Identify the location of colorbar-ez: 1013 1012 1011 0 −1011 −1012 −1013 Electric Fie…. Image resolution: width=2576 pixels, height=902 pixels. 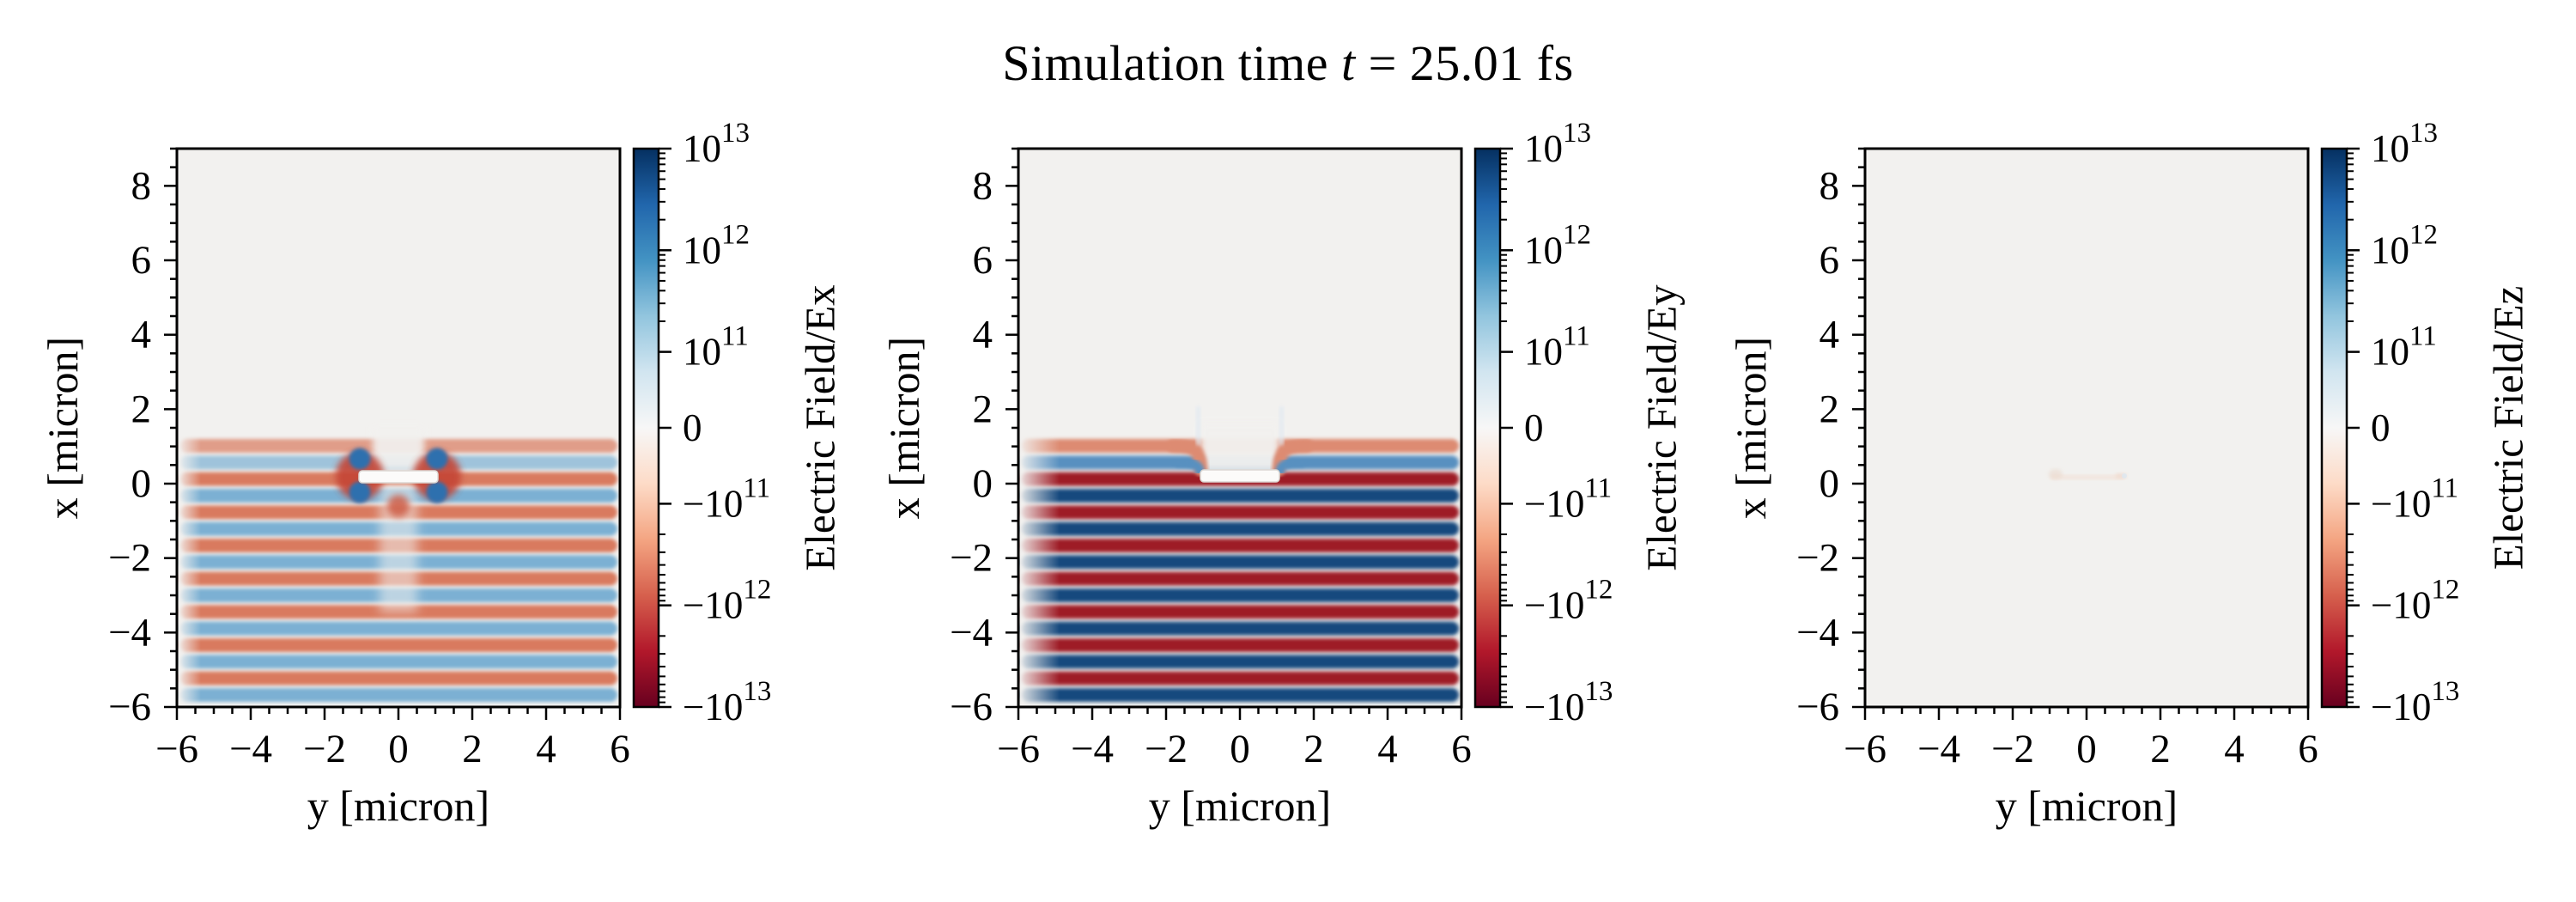
(2426, 423).